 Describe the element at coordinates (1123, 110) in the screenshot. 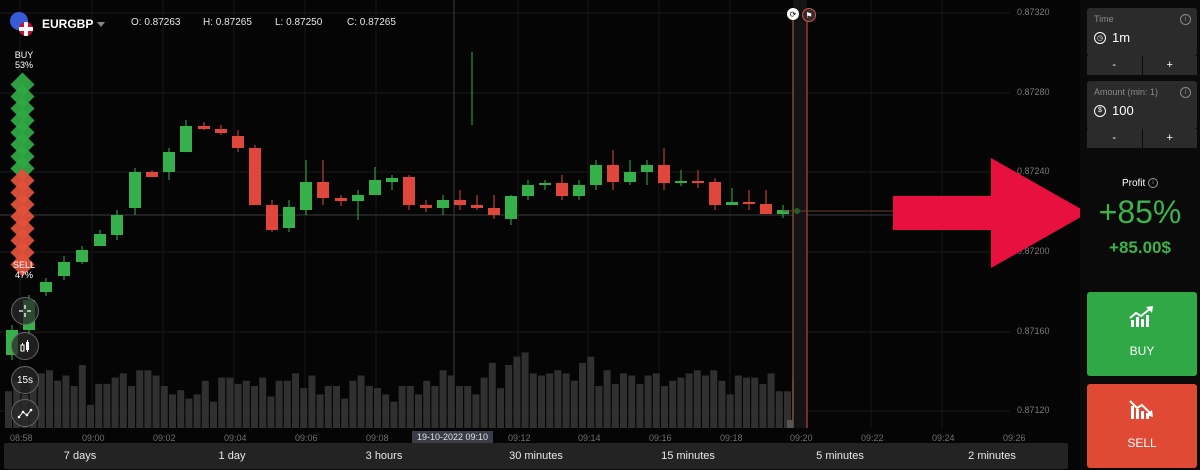

I see `amount-value-text: 100` at that location.